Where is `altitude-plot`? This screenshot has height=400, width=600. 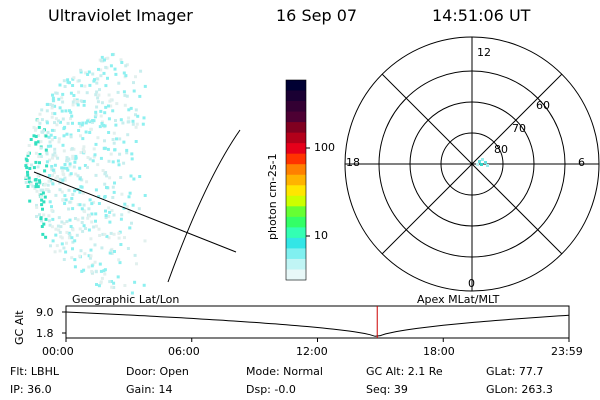
altitude-plot is located at coordinates (316, 323).